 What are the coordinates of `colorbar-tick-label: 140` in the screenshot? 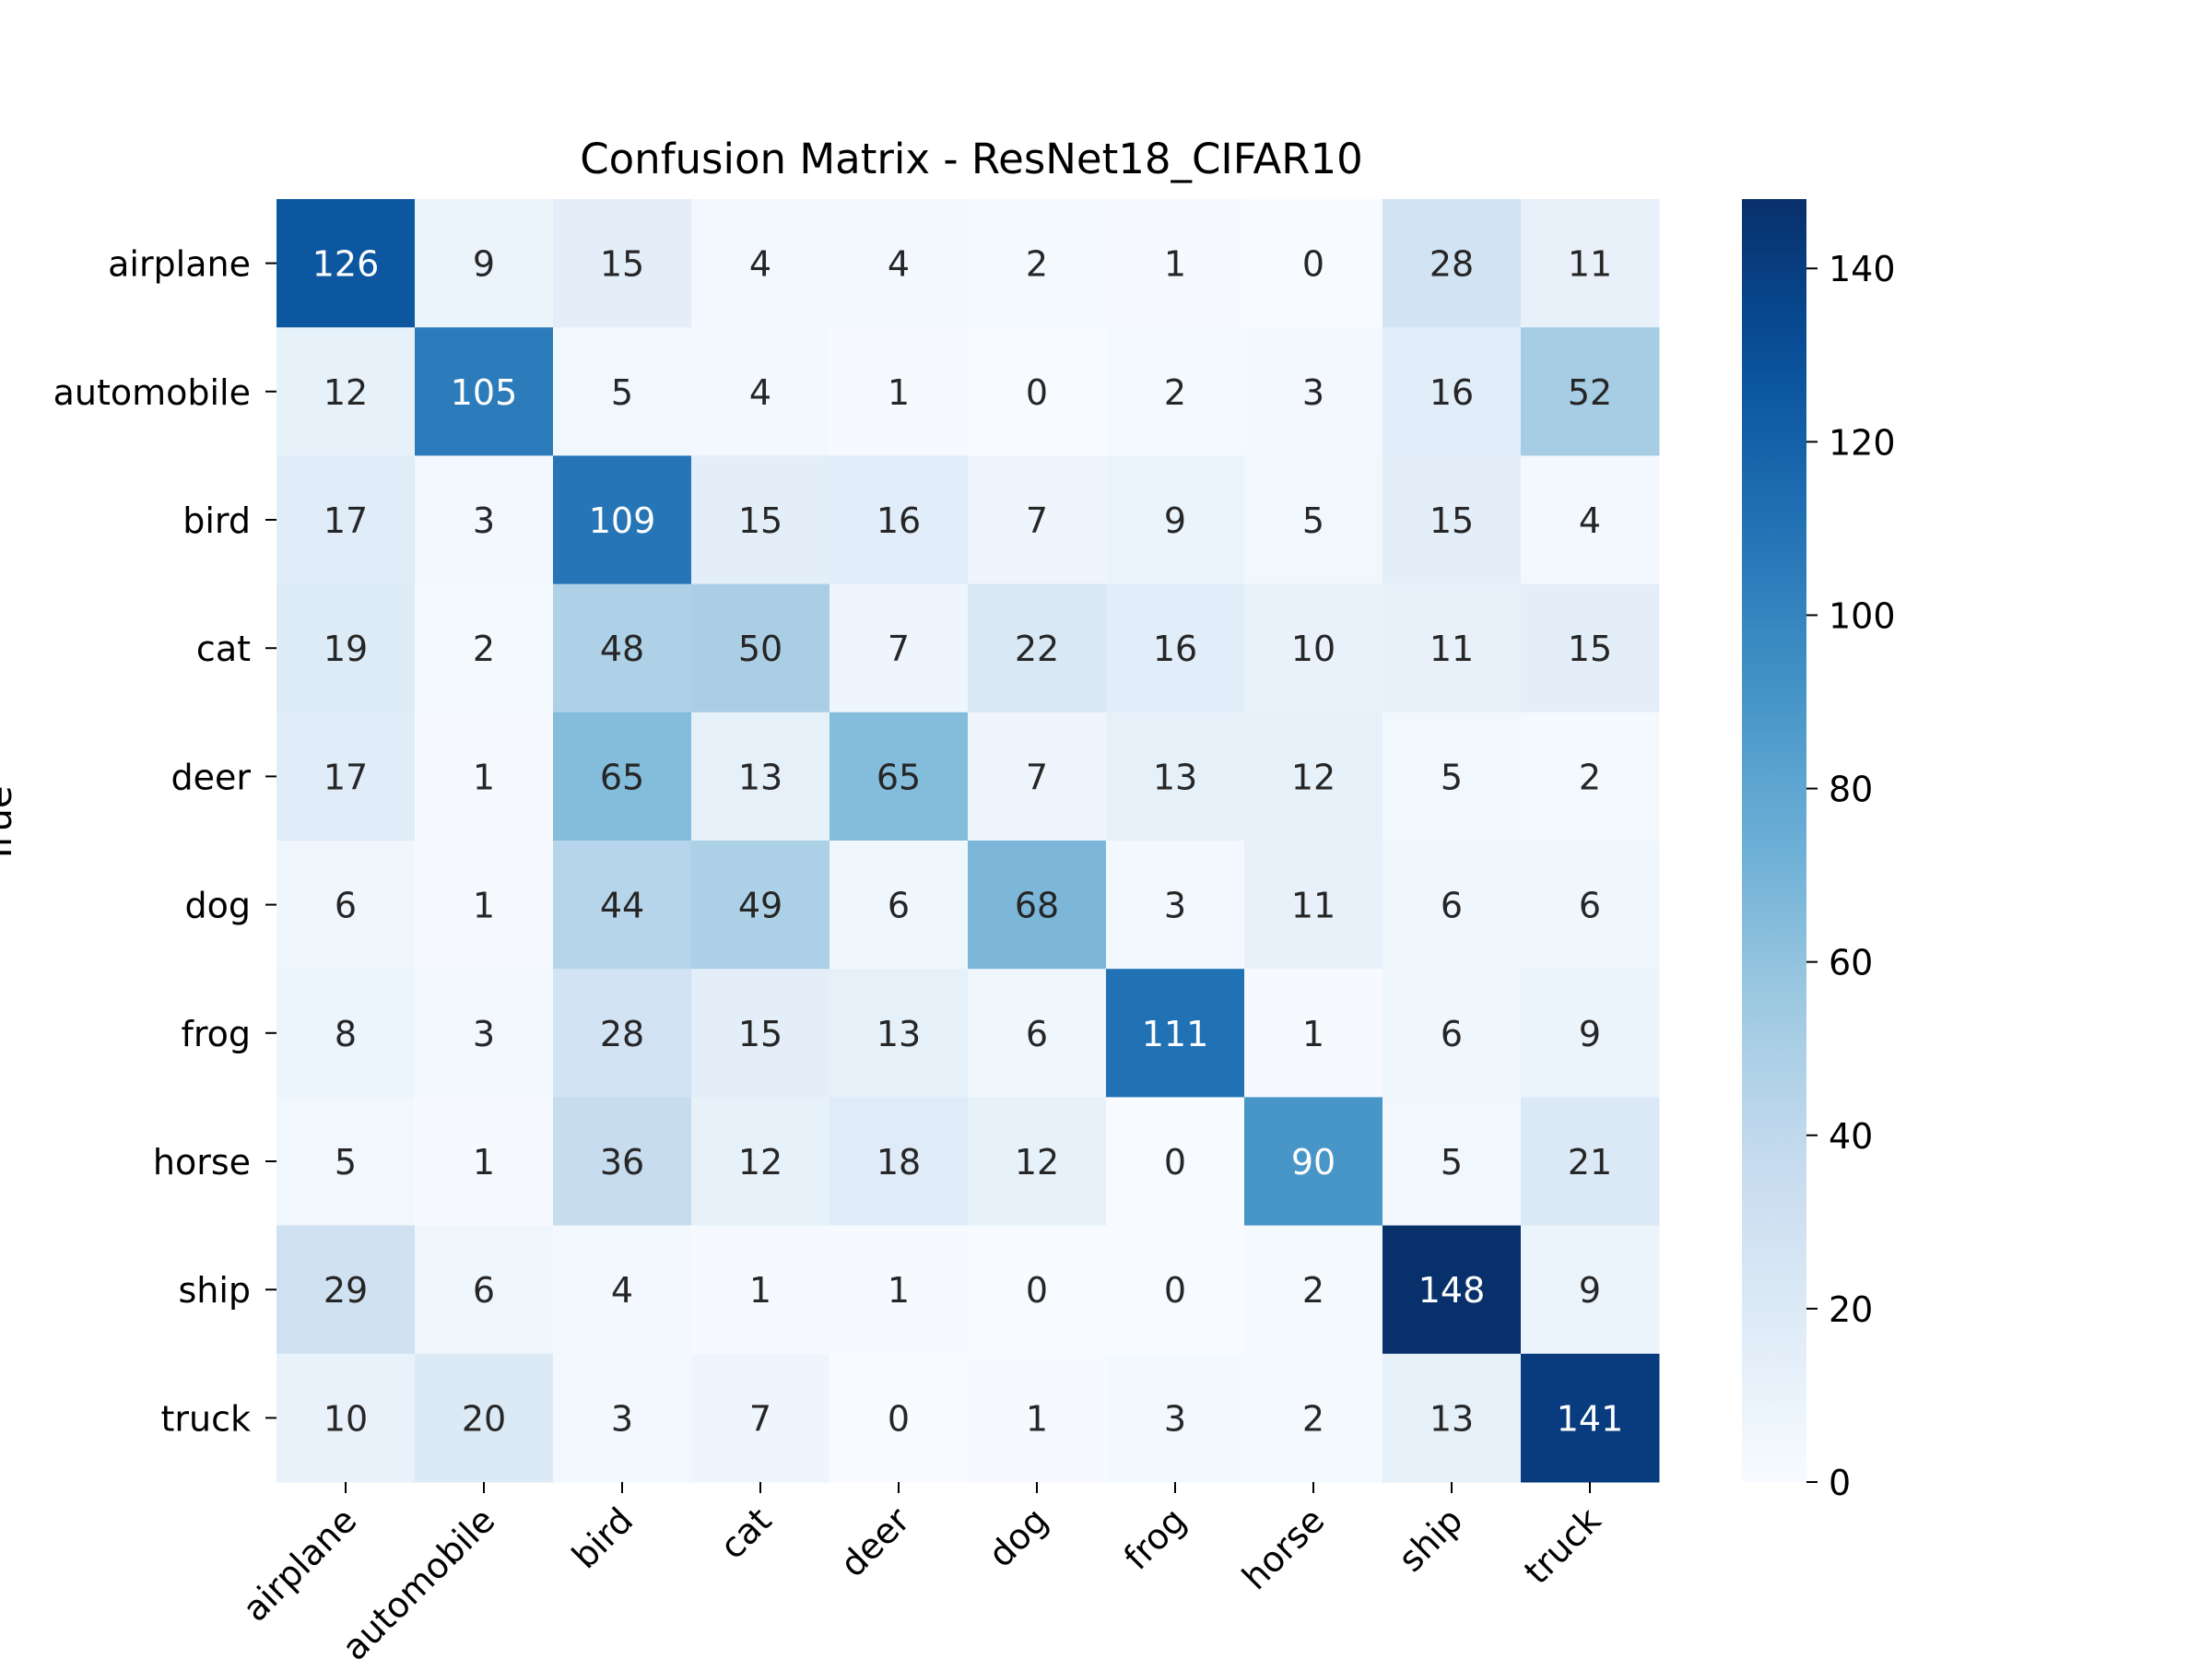 It's located at (1862, 269).